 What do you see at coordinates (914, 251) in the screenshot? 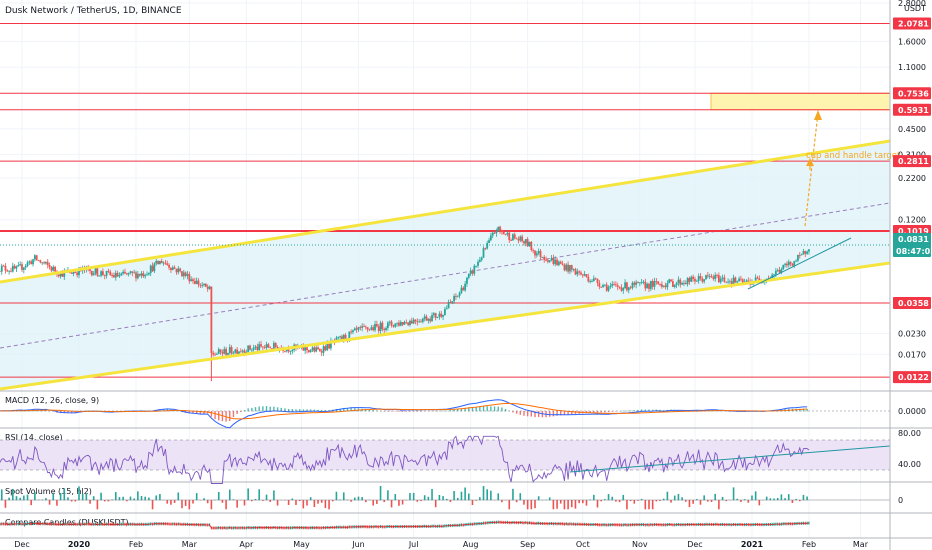
I see `countdown-label: 08:47:02` at bounding box center [914, 251].